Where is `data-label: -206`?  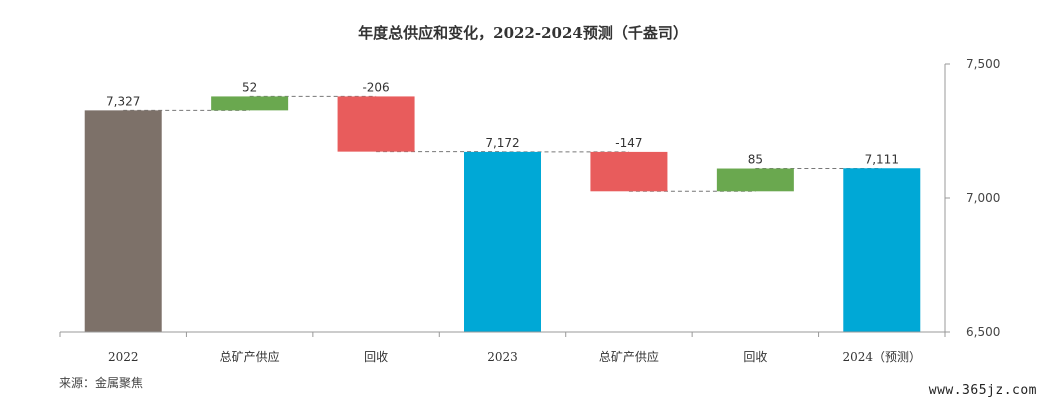
data-label: -206 is located at coordinates (375, 87).